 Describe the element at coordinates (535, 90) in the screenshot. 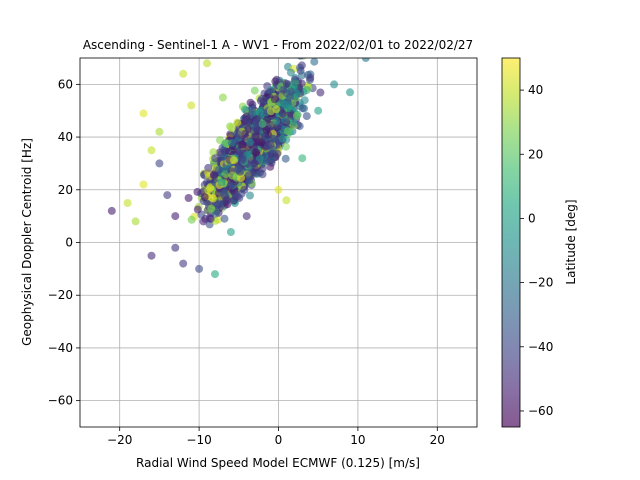

I see `colorbar-tick-label: 40` at that location.